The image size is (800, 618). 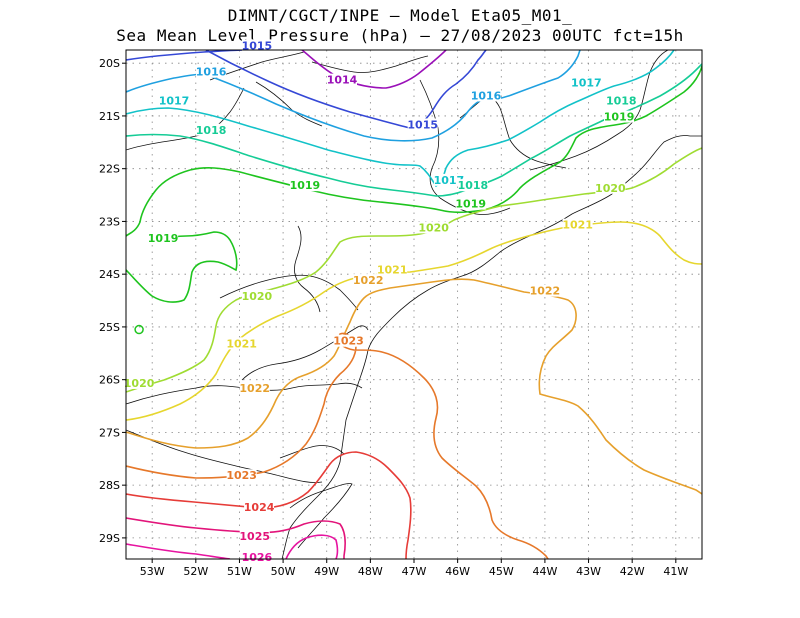 What do you see at coordinates (283, 571) in the screenshot?
I see `x-tick-label: 50W` at bounding box center [283, 571].